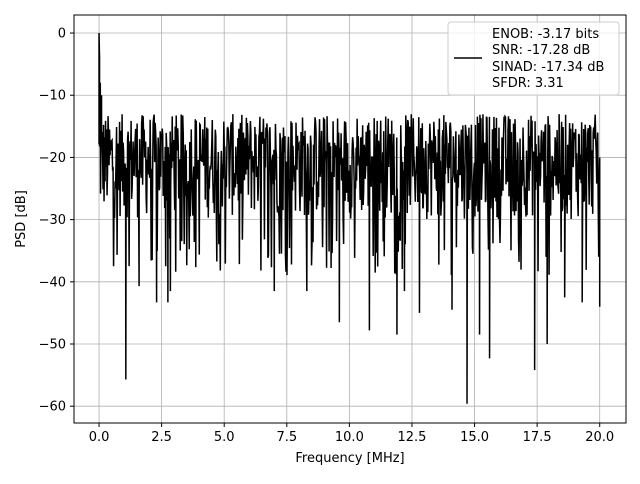  Describe the element at coordinates (52, 96) in the screenshot. I see `y-tick-label: −10` at that location.